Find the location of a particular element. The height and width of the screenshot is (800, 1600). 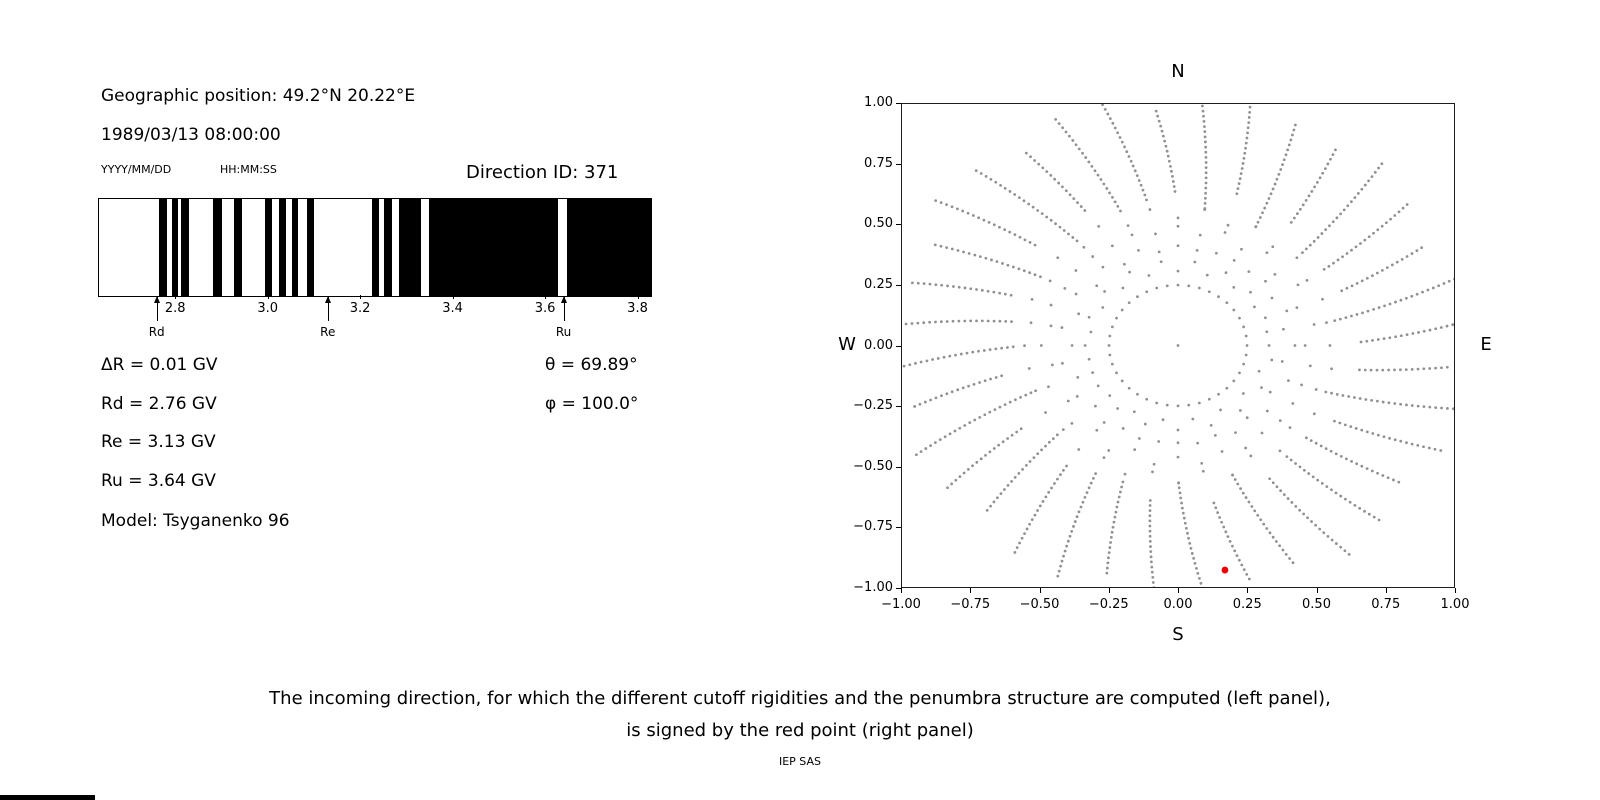

selected-direction-point is located at coordinates (1225, 570).